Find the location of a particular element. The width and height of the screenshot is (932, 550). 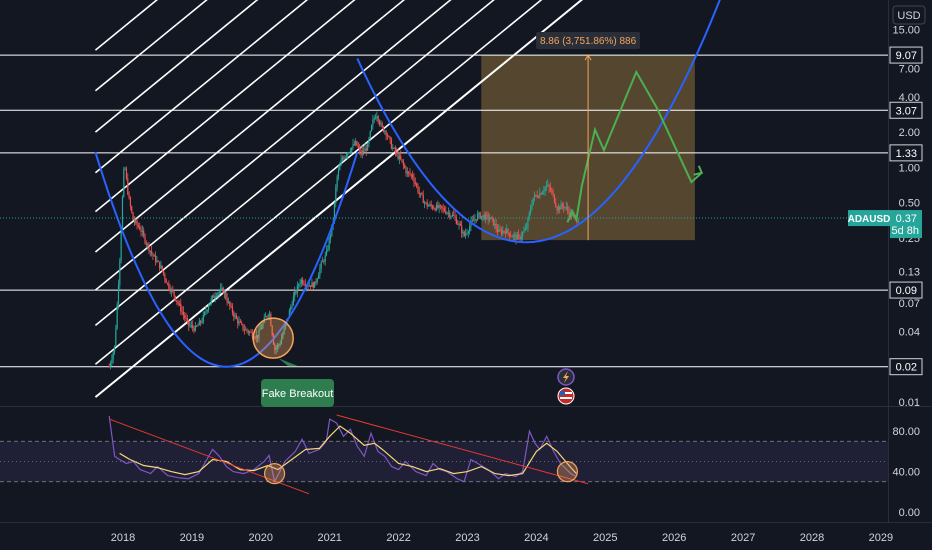

rsi-highlight-circle is located at coordinates (567, 472).